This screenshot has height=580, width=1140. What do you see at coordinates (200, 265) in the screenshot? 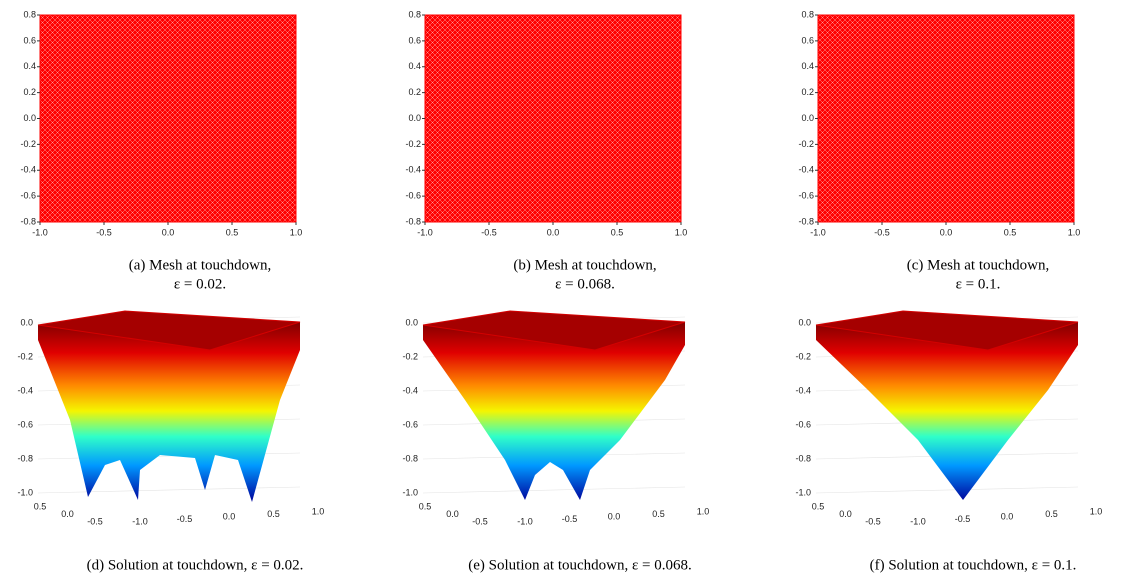
I see `caption: (a) Mesh at touchdown,` at bounding box center [200, 265].